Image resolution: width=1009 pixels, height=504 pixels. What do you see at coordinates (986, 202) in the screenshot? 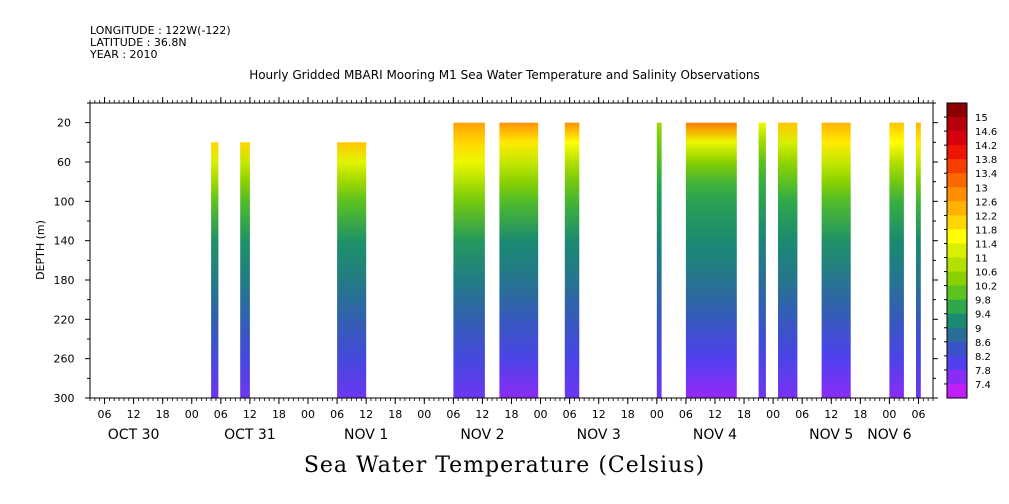
I see `colorbar-label: 12.6` at bounding box center [986, 202].